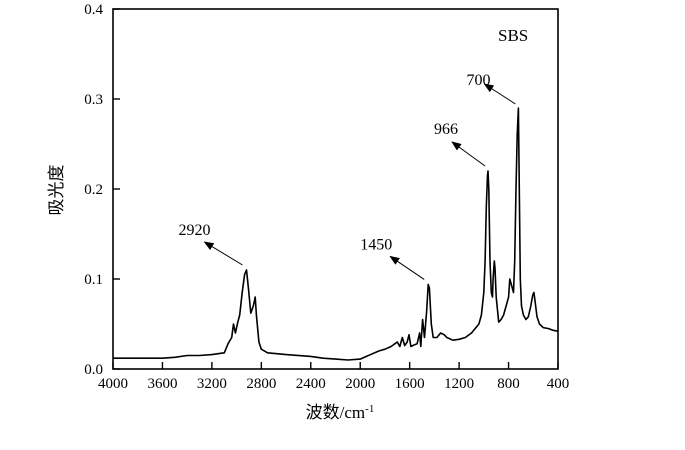  Describe the element at coordinates (113, 384) in the screenshot. I see `x-tick-label-4000: 4000` at that location.